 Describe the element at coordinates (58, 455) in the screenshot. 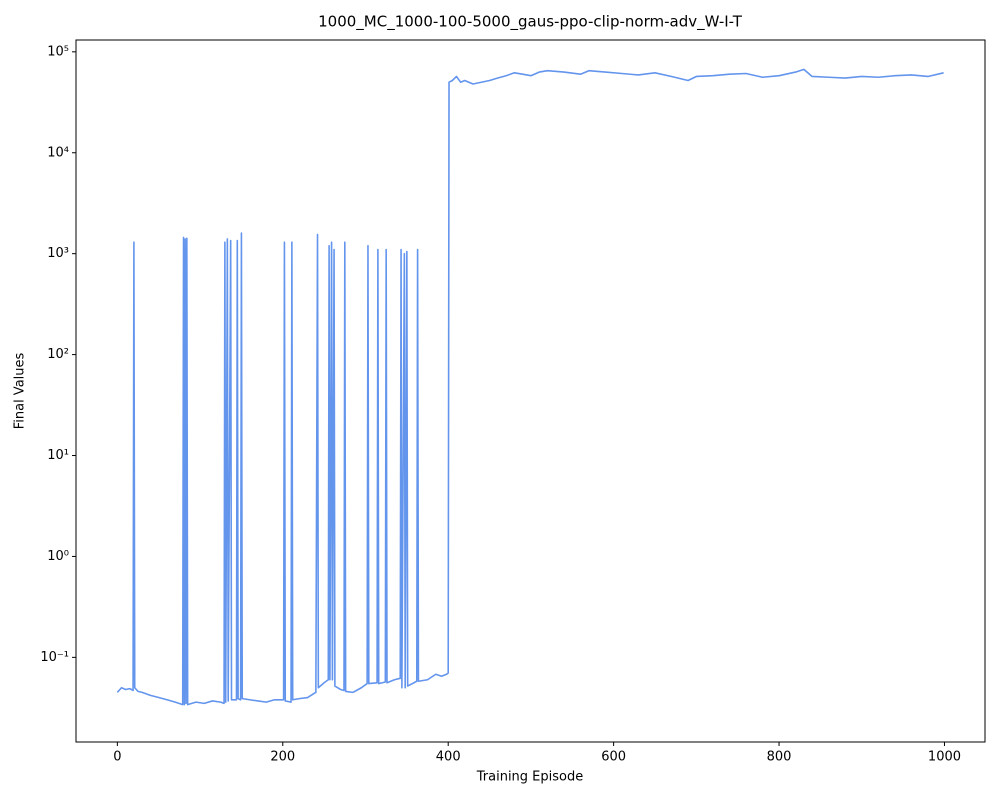

I see `y-tick-label: 10¹` at that location.